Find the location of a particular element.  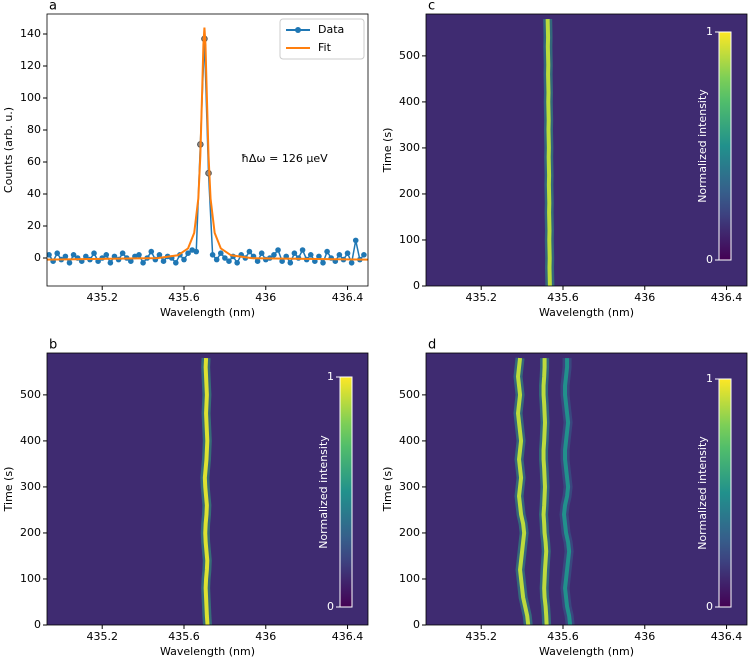

panel-label: a is located at coordinates (53, 7).